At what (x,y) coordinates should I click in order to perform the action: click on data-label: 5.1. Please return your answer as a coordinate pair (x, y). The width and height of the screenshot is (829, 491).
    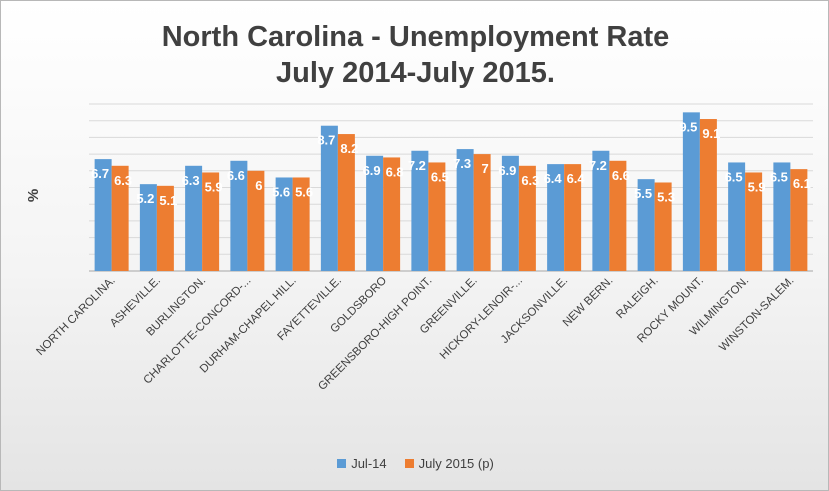
    Looking at the image, I should click on (168, 200).